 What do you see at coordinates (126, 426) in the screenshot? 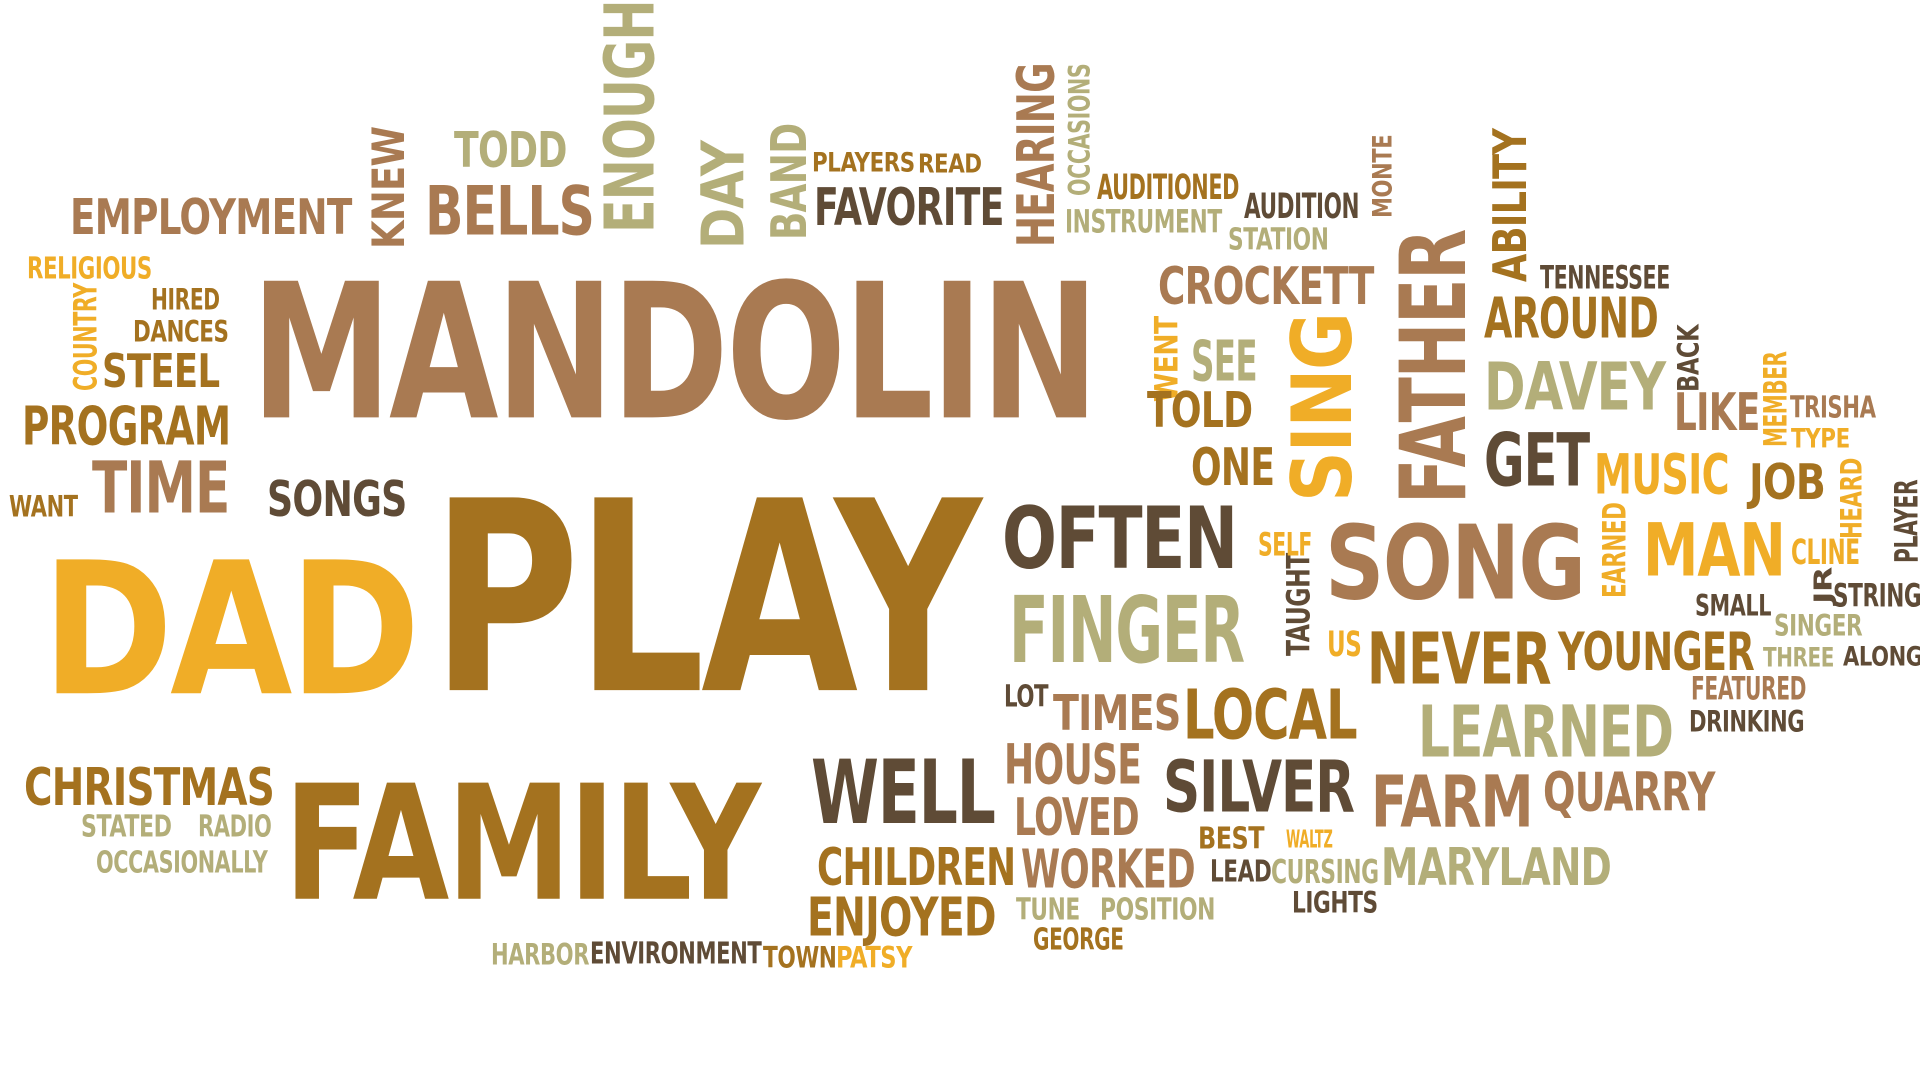
I see `word-program: PROGRAM` at bounding box center [126, 426].